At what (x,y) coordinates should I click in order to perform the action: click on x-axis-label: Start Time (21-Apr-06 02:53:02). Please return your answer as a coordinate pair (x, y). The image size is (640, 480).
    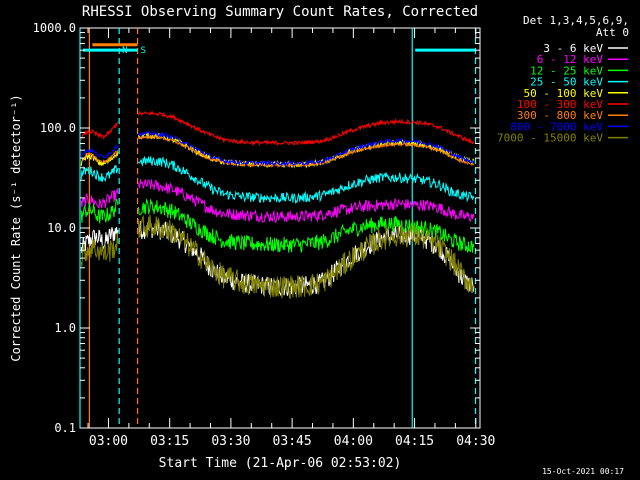
    Looking at the image, I should click on (280, 463).